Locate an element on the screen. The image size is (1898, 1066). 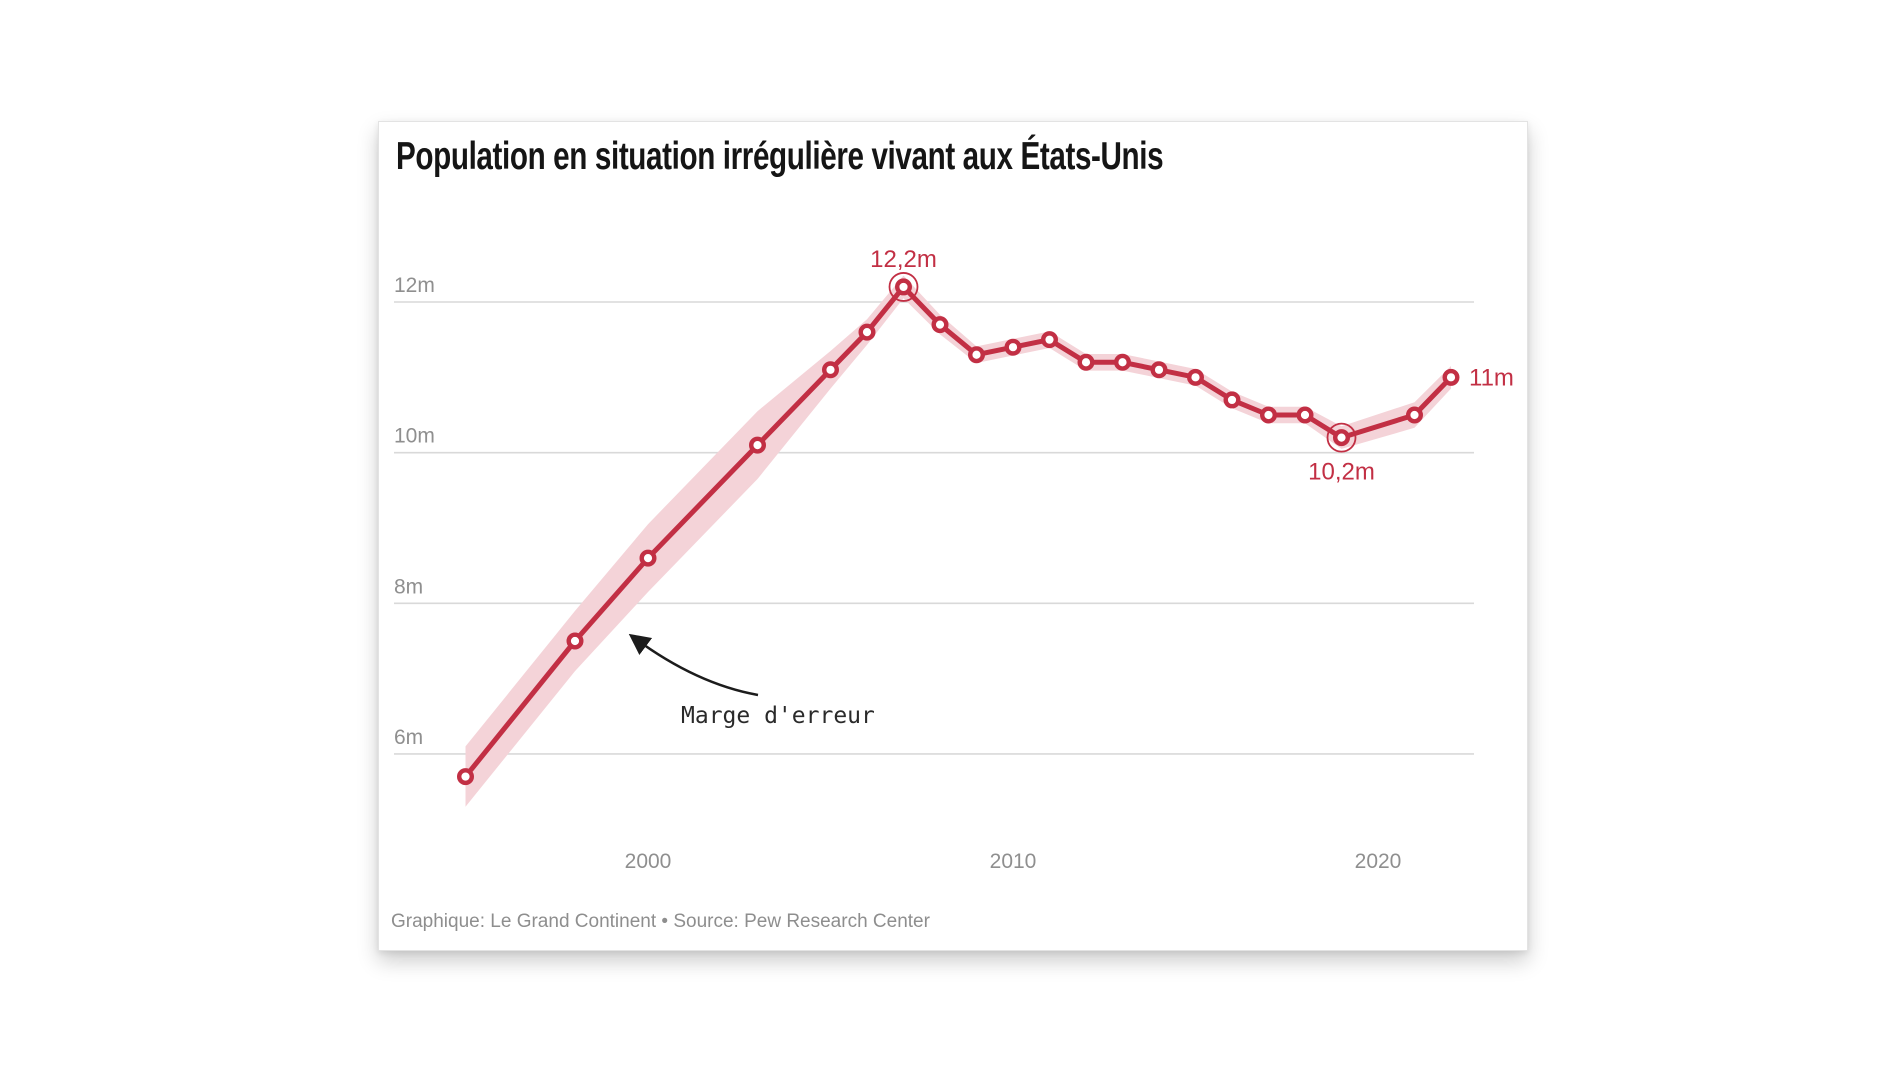
data-point-2014 is located at coordinates (1159, 370).